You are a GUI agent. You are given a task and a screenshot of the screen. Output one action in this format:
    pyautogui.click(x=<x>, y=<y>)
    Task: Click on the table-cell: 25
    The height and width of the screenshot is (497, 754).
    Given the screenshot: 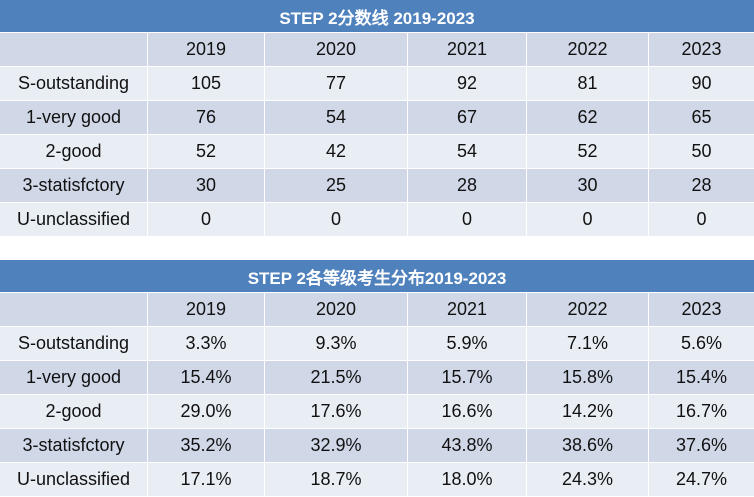 What is the action you would take?
    pyautogui.click(x=336, y=185)
    